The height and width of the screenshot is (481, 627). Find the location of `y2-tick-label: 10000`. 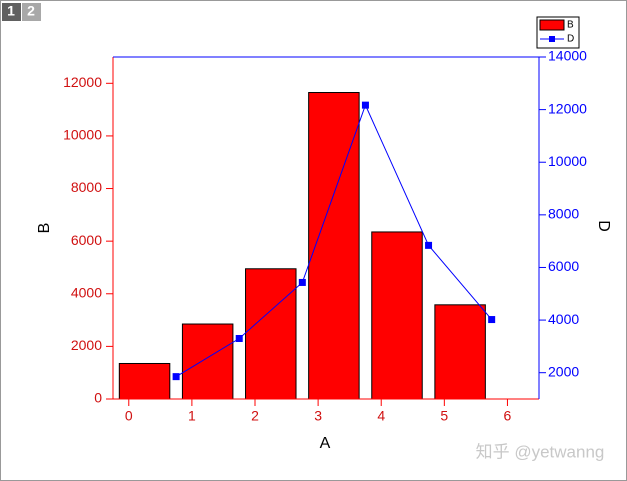

y2-tick-label: 10000 is located at coordinates (567, 161).